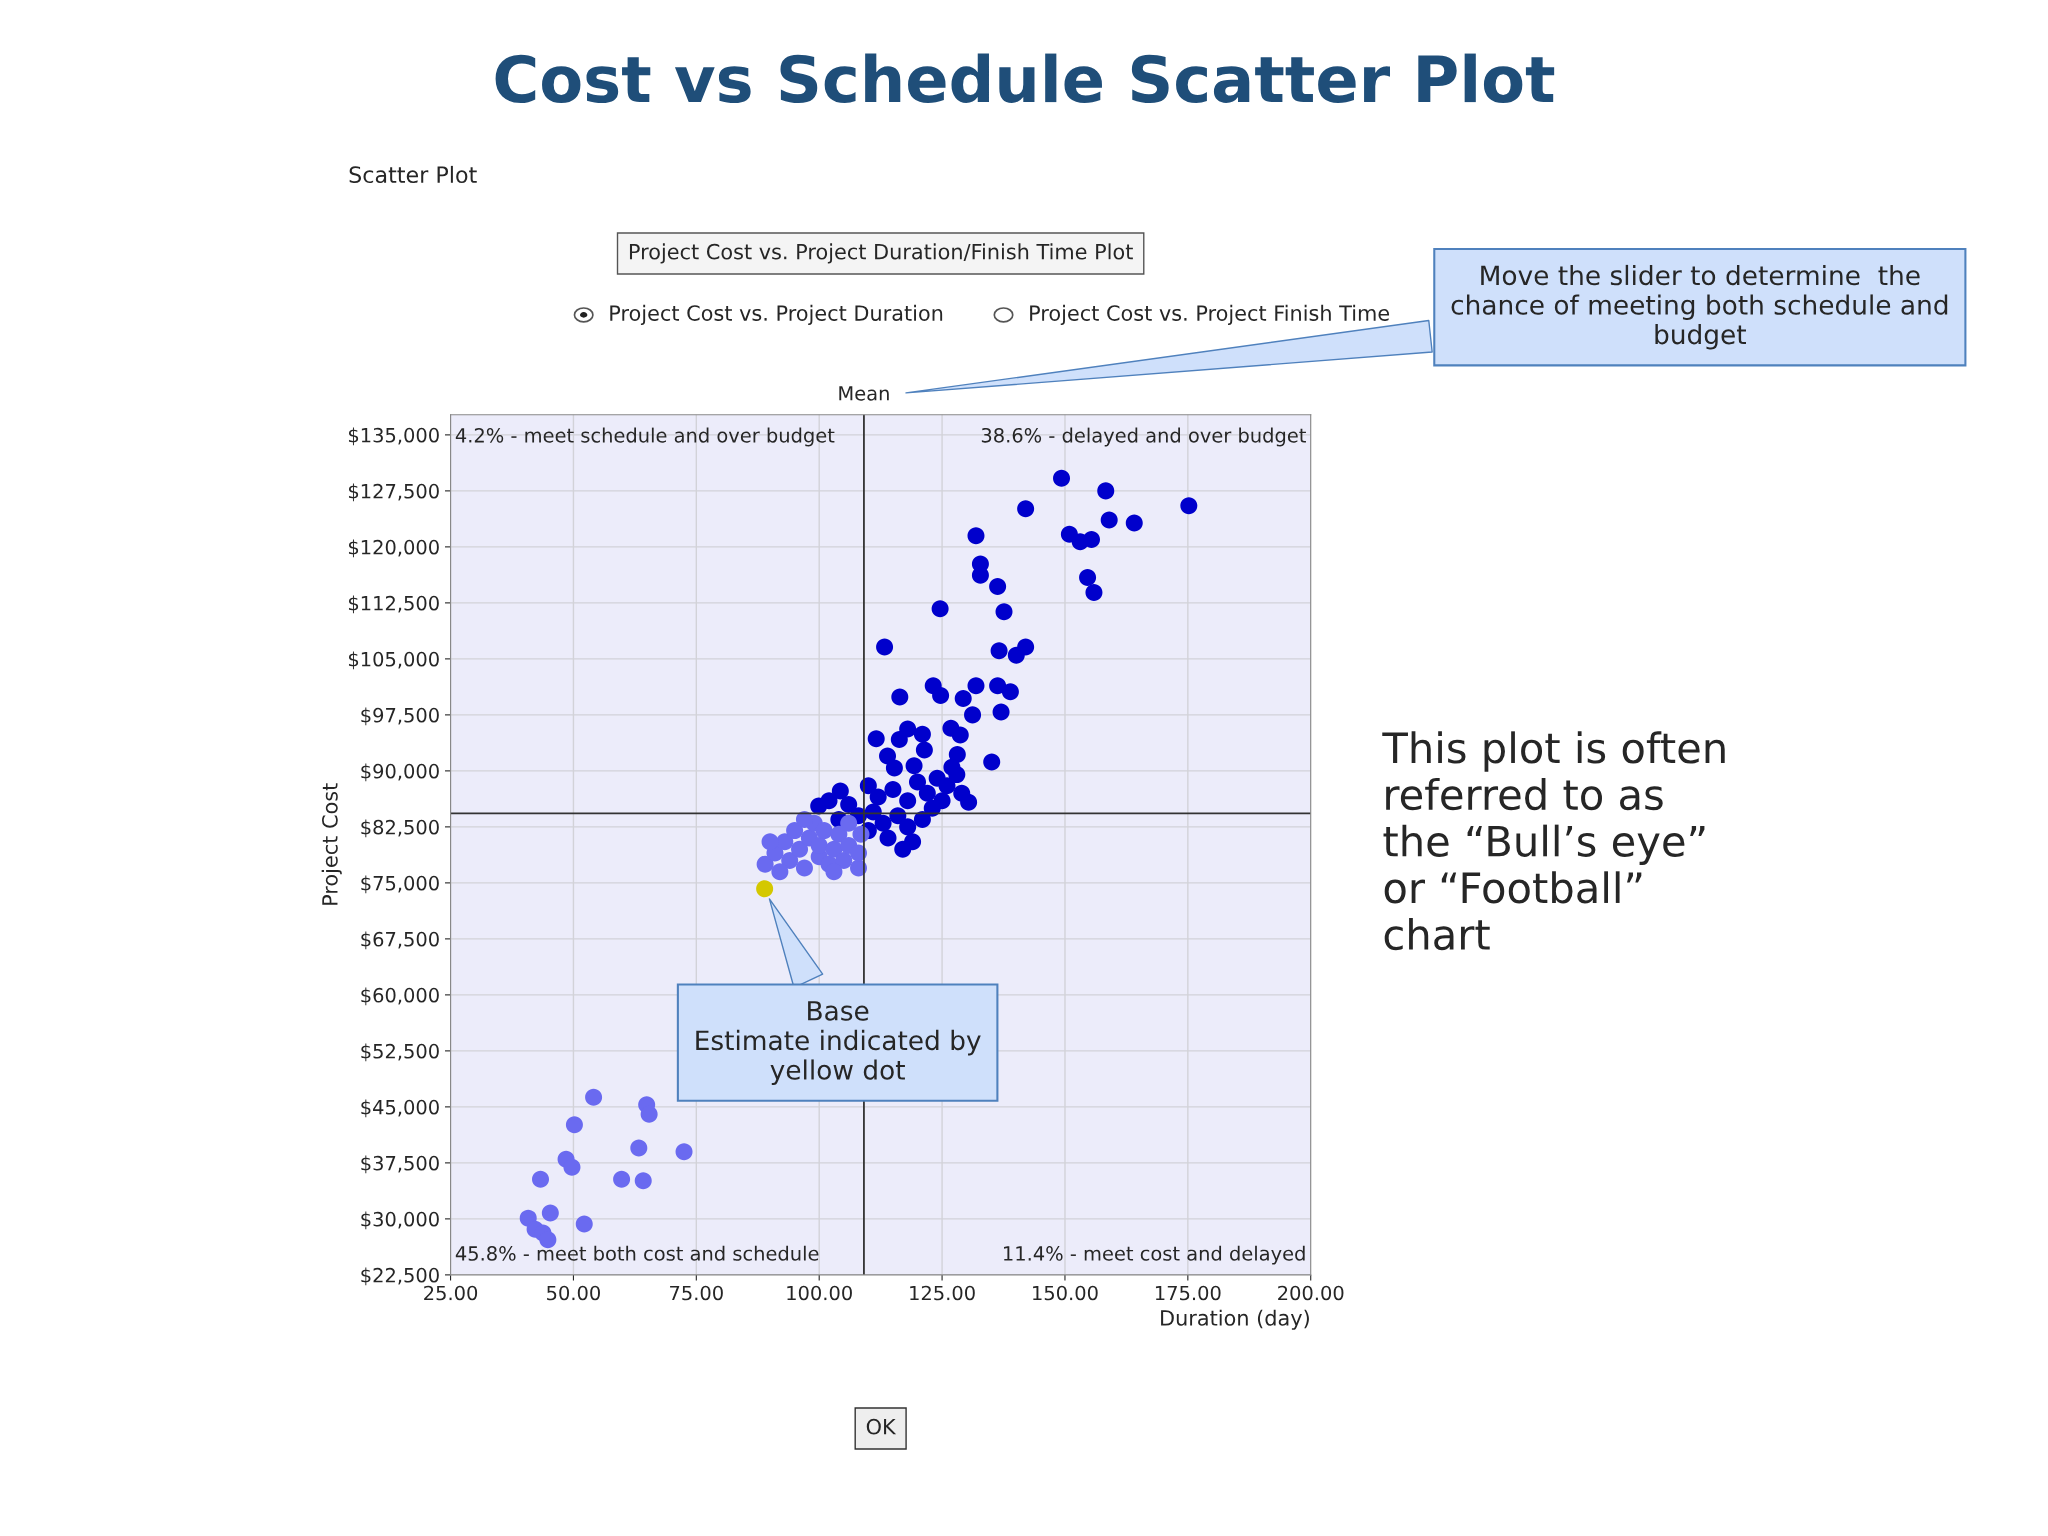 The height and width of the screenshot is (1536, 2048). What do you see at coordinates (1235, 1319) in the screenshot?
I see `x-axis-title: Duration (day)` at bounding box center [1235, 1319].